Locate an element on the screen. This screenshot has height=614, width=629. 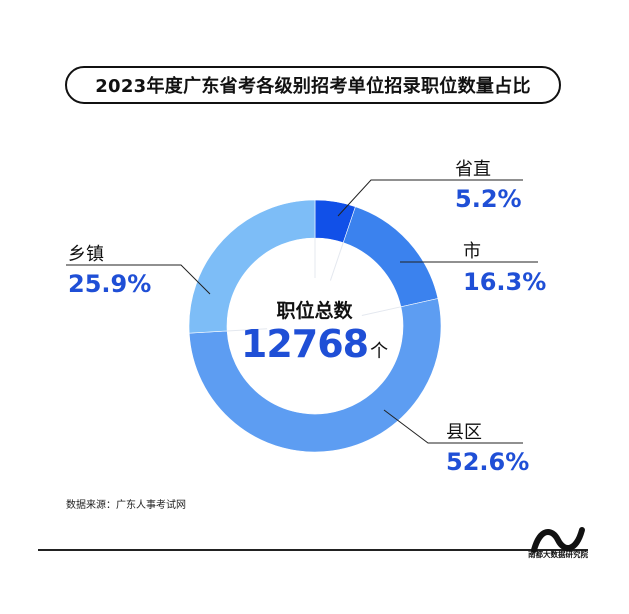
total-unit: 个 is located at coordinates (379, 351).